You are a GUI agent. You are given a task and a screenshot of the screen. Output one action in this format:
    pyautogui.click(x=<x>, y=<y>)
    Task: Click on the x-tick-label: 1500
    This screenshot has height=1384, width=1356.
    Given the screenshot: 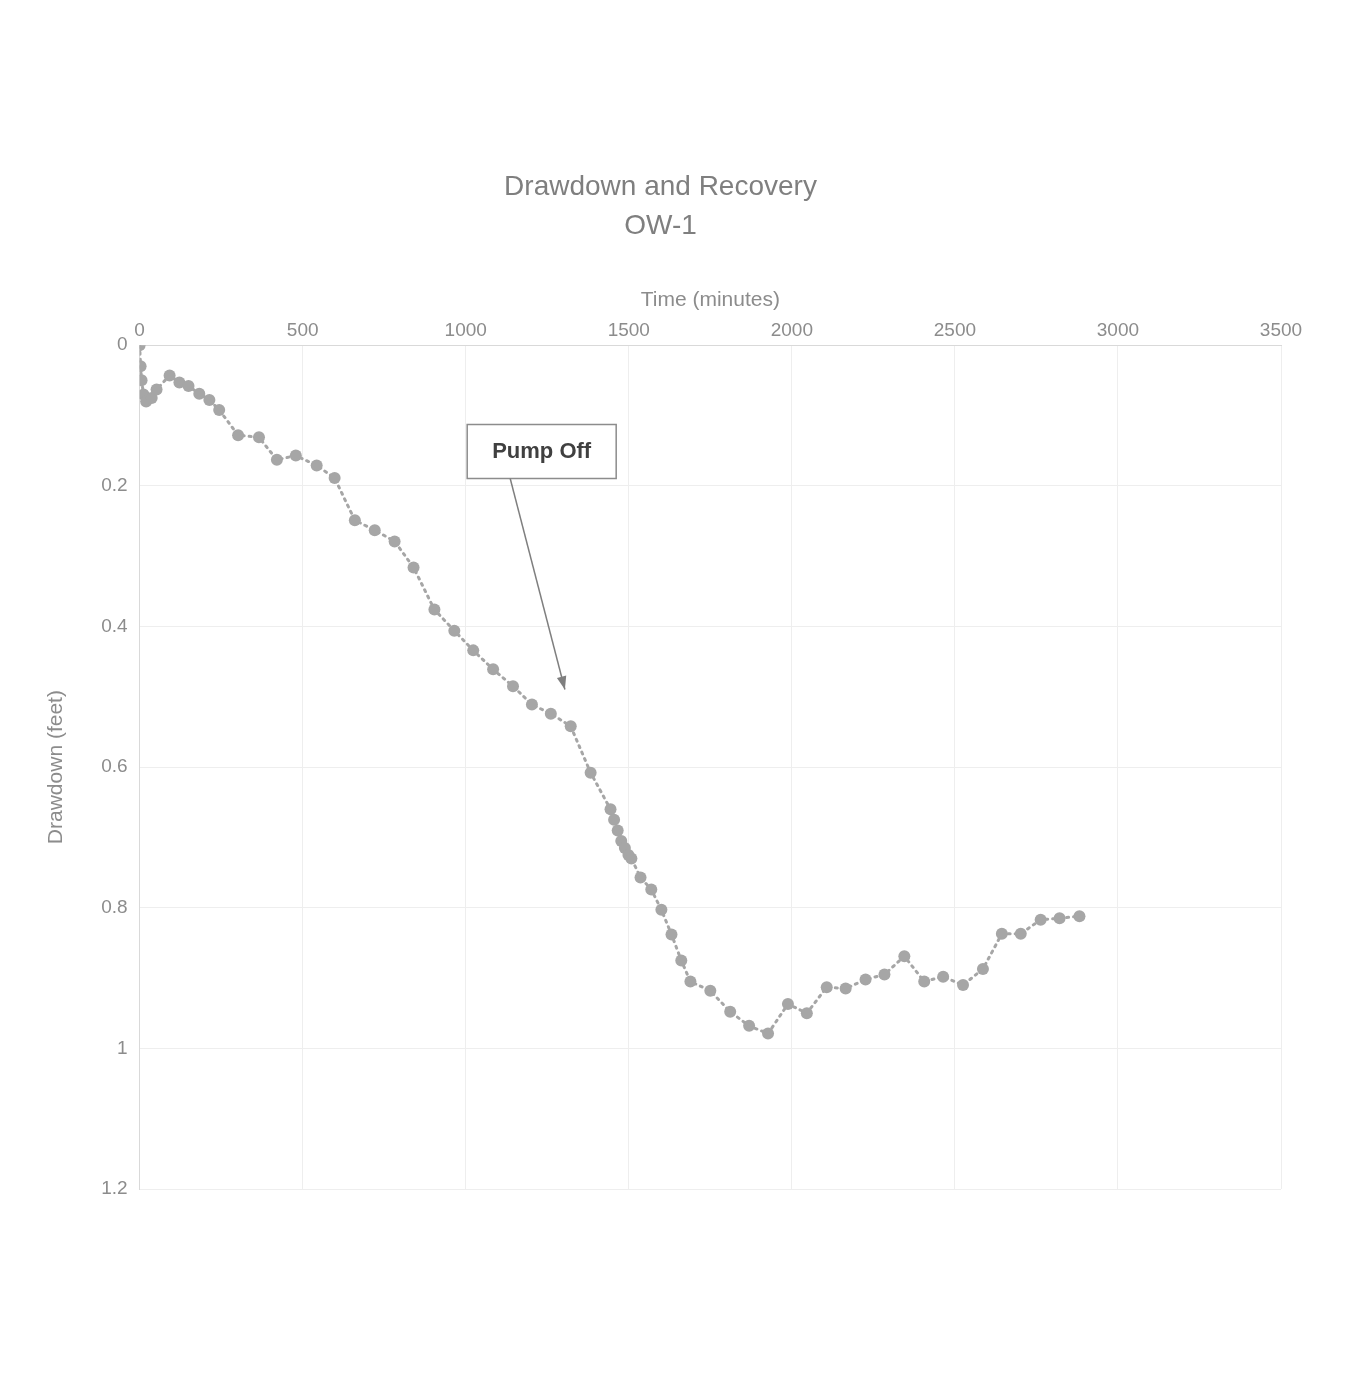 What is the action you would take?
    pyautogui.click(x=628, y=330)
    